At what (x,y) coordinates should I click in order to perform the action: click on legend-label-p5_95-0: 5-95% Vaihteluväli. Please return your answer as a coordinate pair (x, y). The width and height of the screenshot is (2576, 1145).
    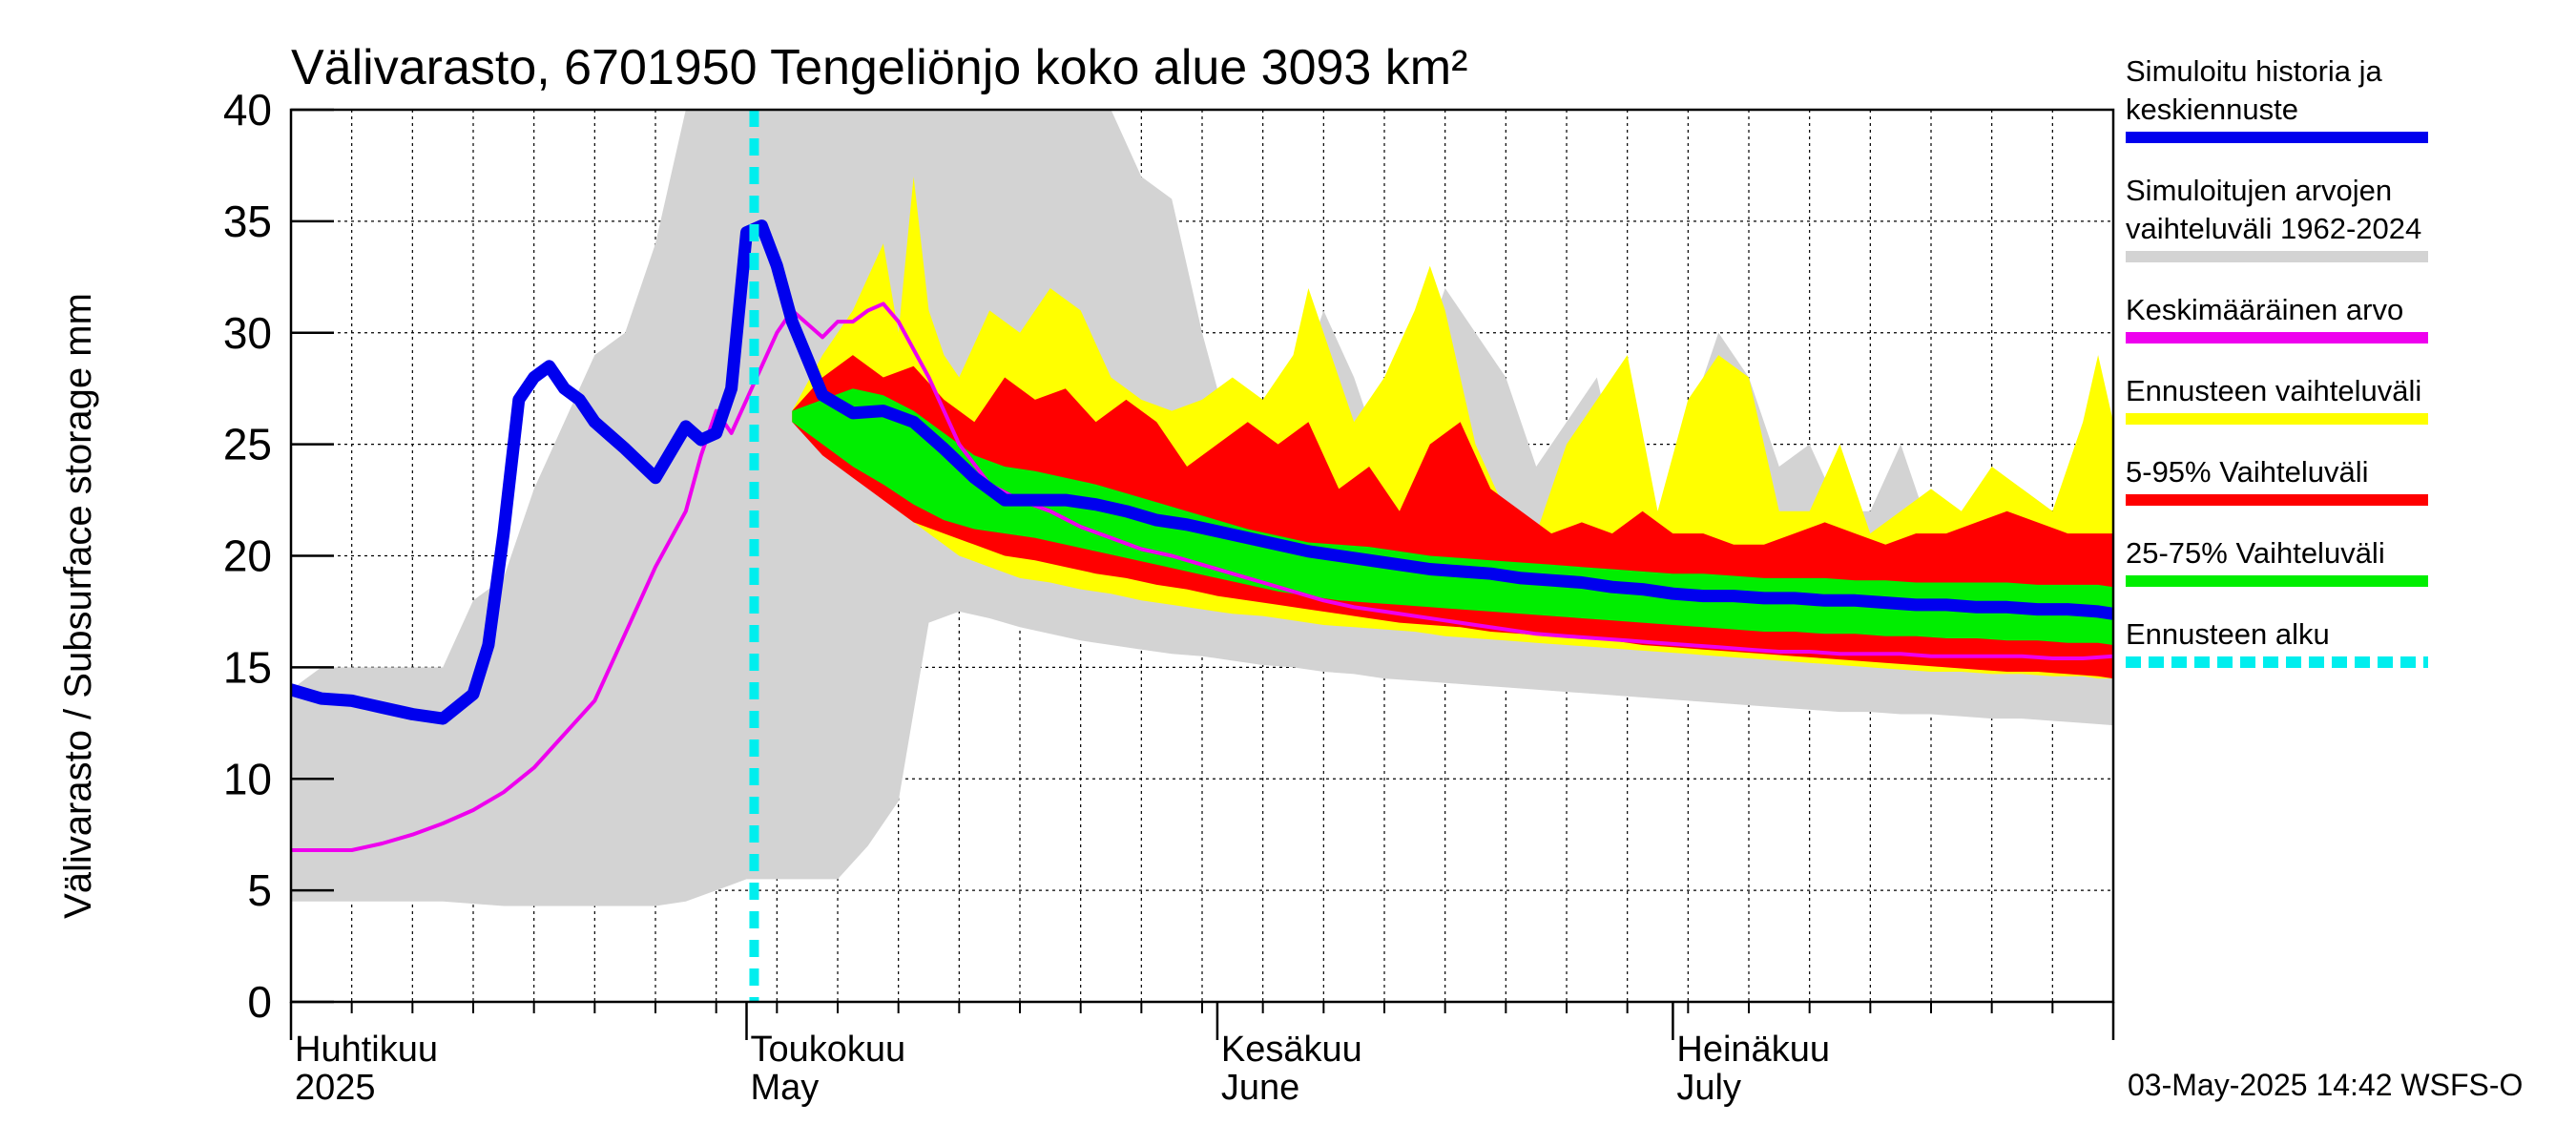
    Looking at the image, I should click on (2247, 472).